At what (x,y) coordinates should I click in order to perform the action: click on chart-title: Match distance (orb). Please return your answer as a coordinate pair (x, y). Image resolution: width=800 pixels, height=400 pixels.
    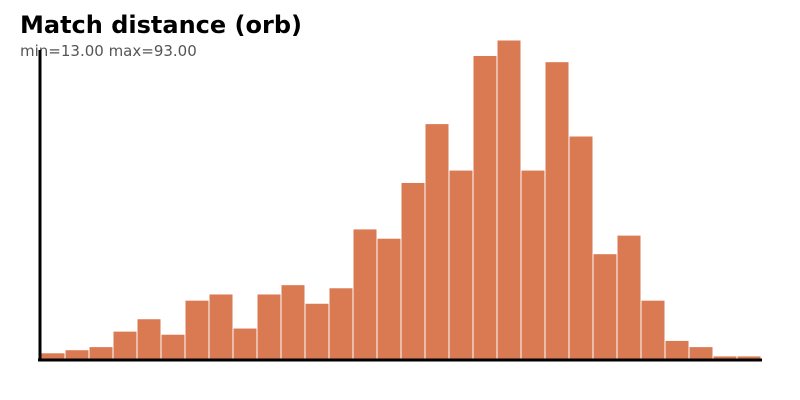
    Looking at the image, I should click on (161, 25).